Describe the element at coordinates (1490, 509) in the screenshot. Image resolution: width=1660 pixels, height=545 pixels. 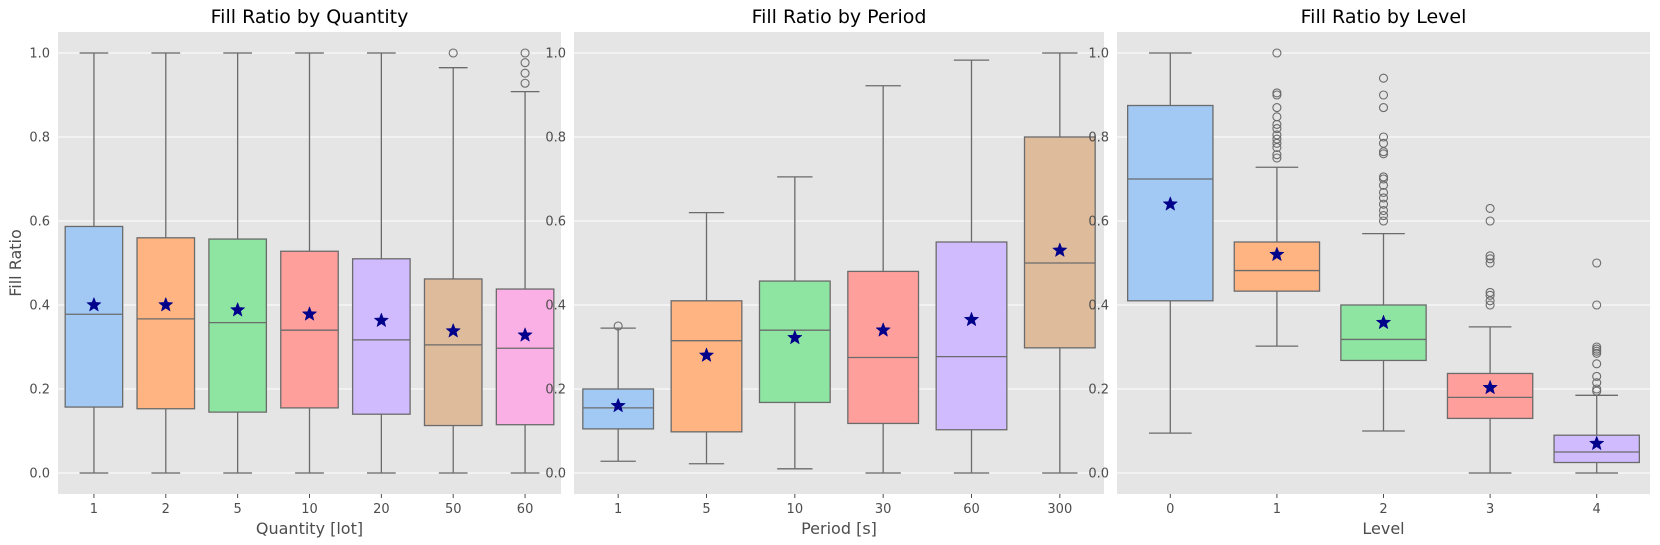
I see `x-tick-label: 3` at that location.